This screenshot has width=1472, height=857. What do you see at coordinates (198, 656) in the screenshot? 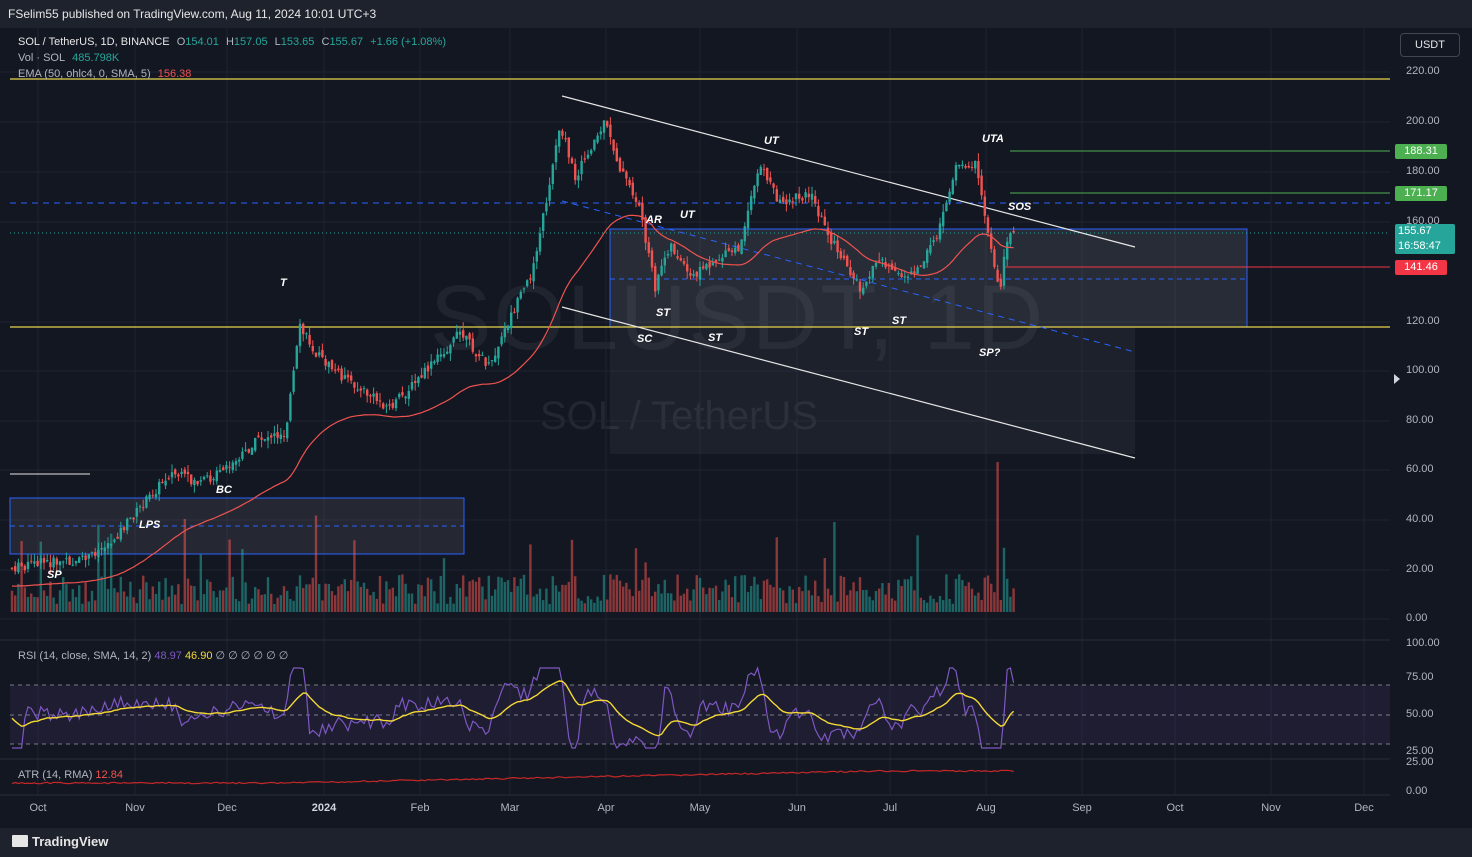
I see `rsi-ma-value: 46.90` at bounding box center [198, 656].